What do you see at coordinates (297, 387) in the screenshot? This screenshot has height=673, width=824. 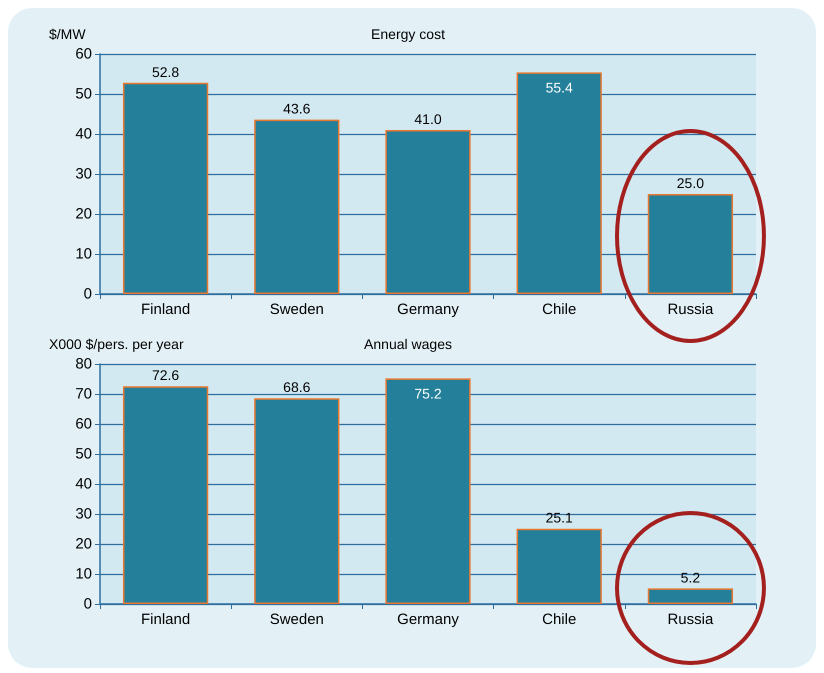 I see `data-label: 68.6` at bounding box center [297, 387].